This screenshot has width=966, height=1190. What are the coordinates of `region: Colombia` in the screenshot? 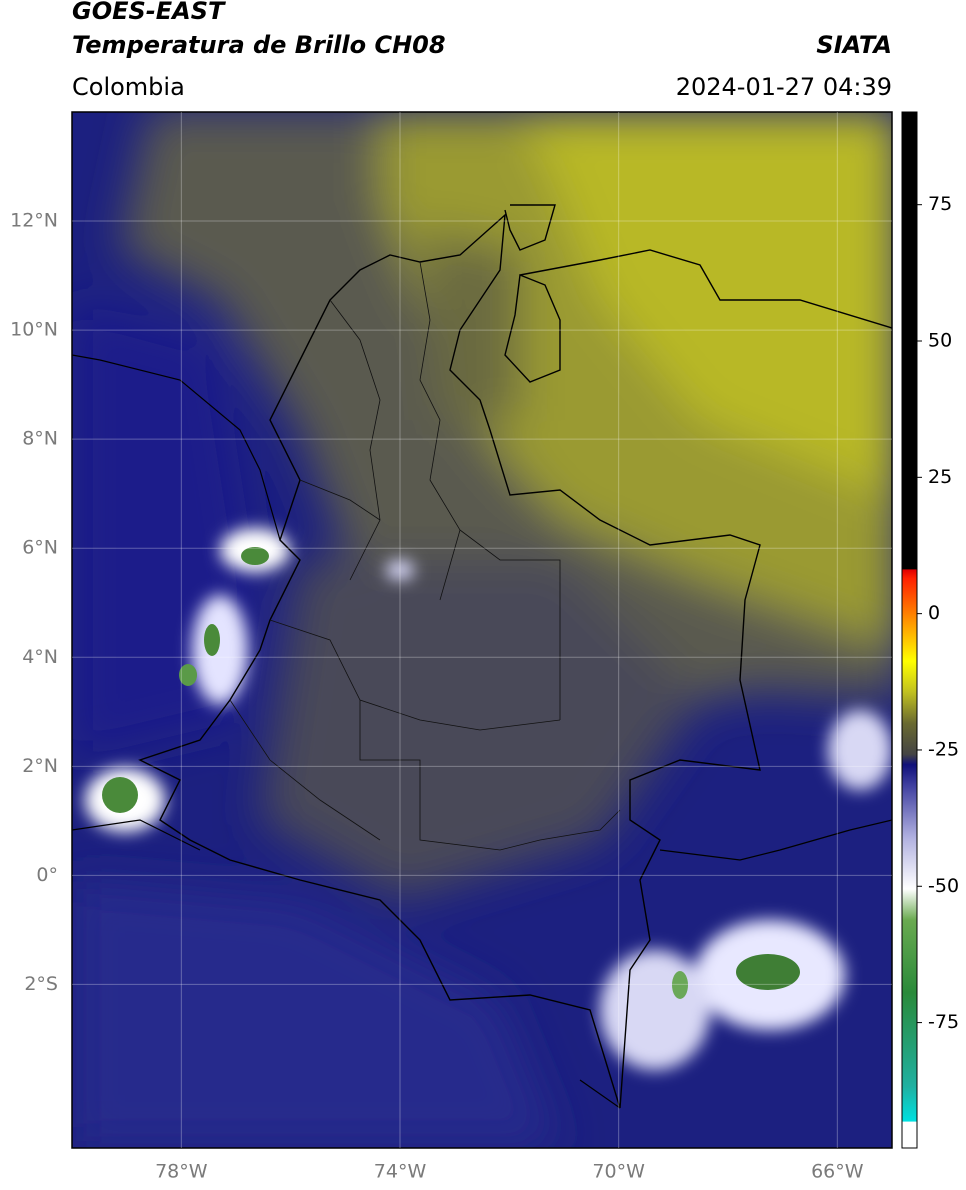 It's located at (128, 87).